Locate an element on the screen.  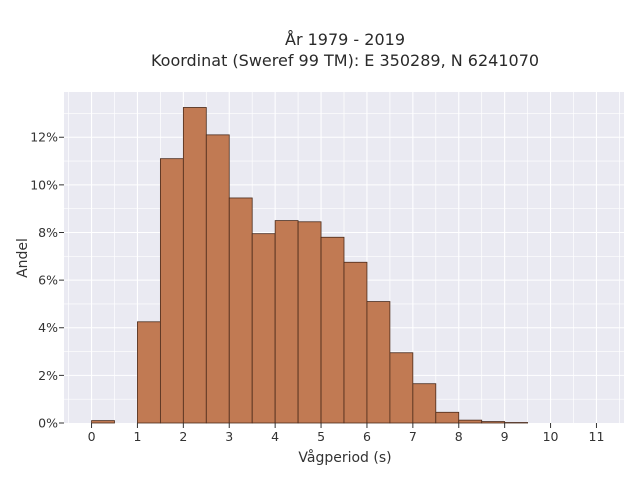
x-tick-label: 3 is located at coordinates (229, 436).